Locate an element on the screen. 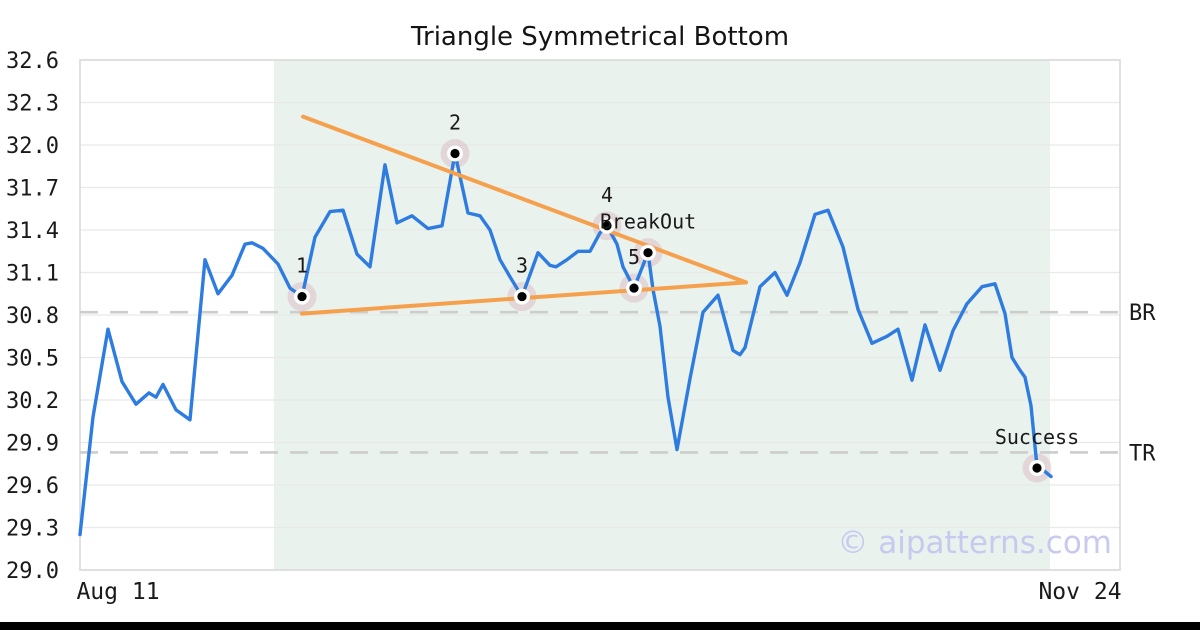 This screenshot has height=630, width=1200. y-tick-label: 29.3 is located at coordinates (32, 529).